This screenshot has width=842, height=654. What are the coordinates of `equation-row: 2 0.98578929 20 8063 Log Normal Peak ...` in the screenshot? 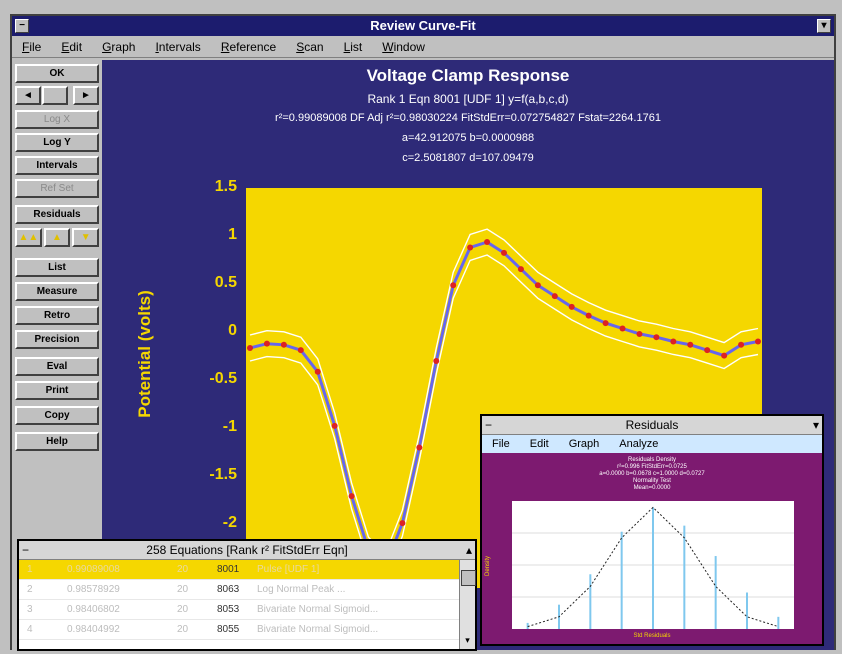 It's located at (239, 590).